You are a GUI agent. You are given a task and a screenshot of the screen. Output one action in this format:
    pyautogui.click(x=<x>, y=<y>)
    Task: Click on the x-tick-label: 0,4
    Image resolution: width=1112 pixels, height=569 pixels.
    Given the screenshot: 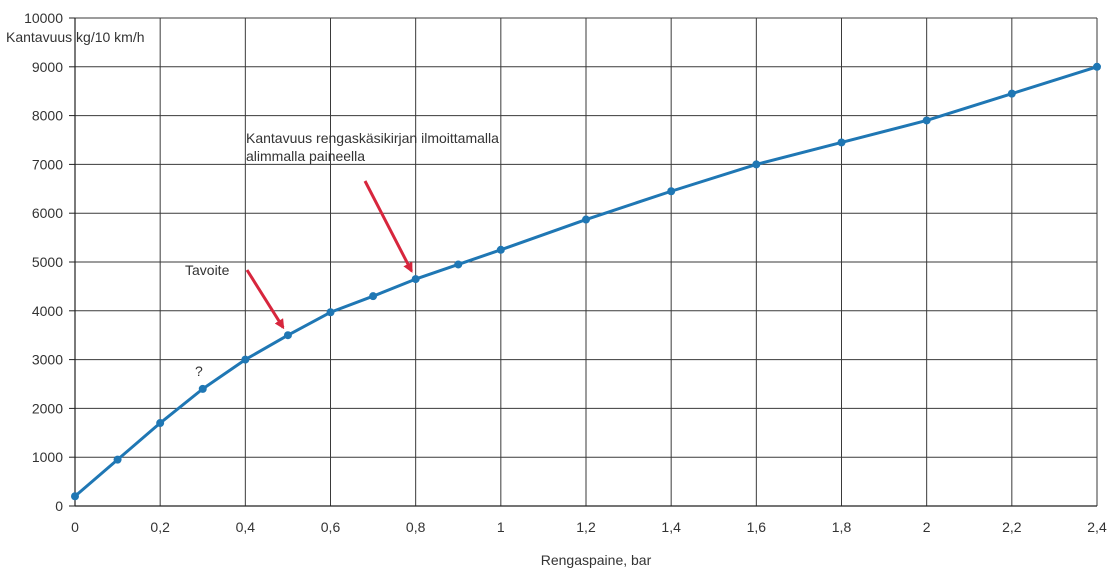 What is the action you would take?
    pyautogui.click(x=246, y=527)
    